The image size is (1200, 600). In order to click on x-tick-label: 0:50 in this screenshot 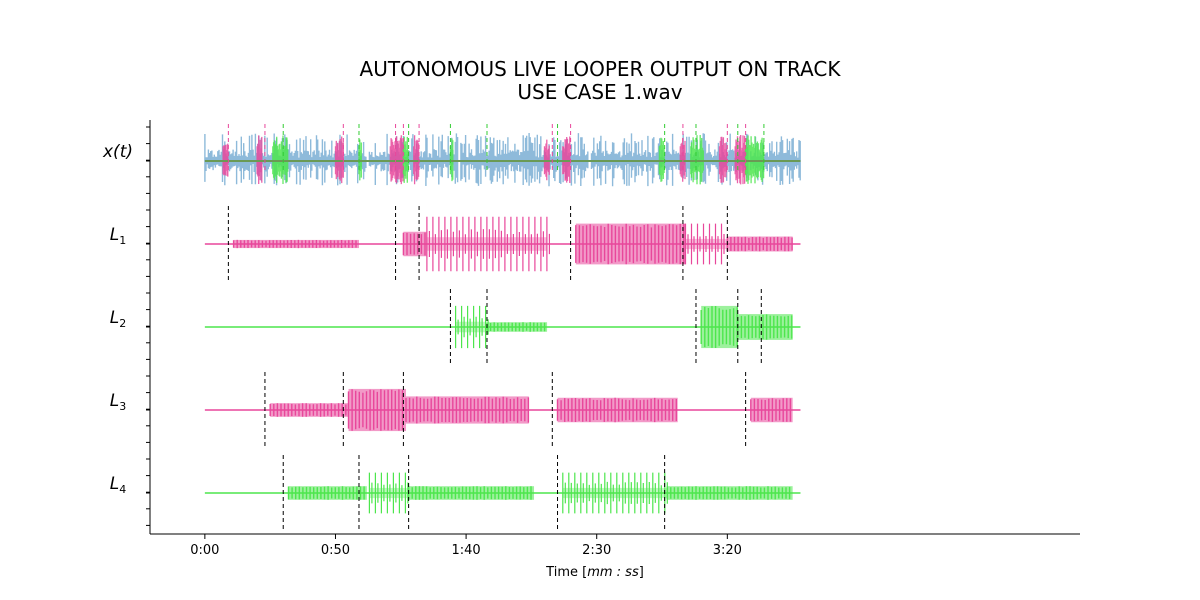, I will do `click(335, 550)`.